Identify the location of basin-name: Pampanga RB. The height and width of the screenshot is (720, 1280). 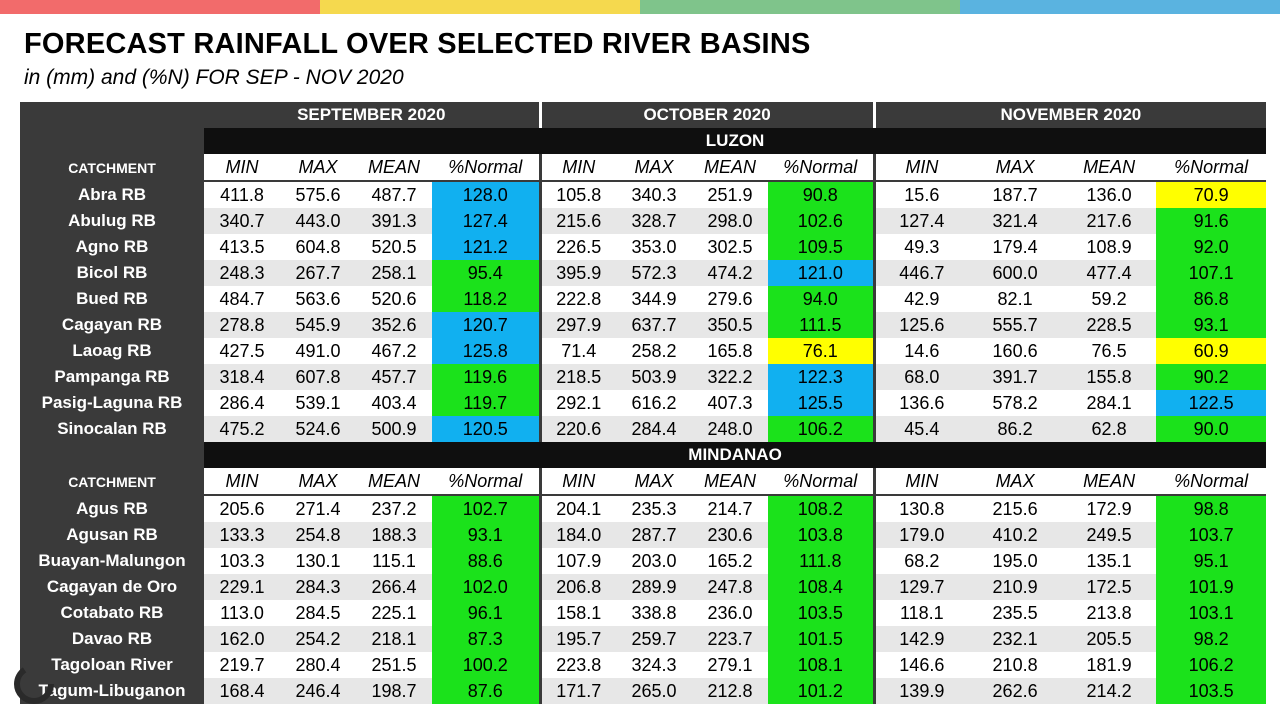
(112, 377).